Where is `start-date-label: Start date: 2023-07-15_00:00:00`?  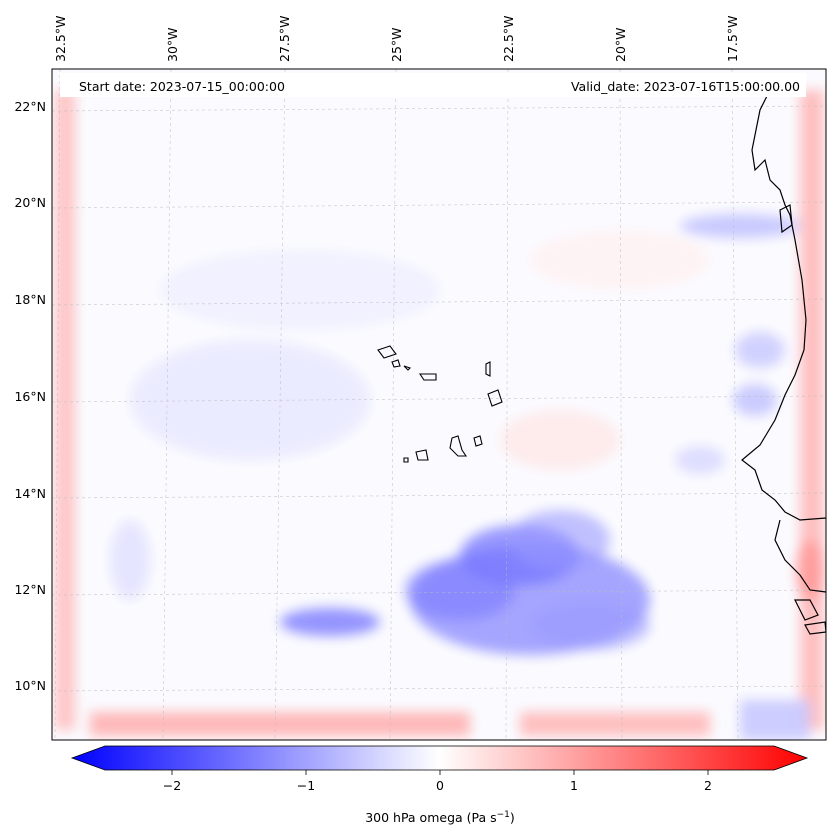
start-date-label: Start date: 2023-07-15_00:00:00 is located at coordinates (182, 86).